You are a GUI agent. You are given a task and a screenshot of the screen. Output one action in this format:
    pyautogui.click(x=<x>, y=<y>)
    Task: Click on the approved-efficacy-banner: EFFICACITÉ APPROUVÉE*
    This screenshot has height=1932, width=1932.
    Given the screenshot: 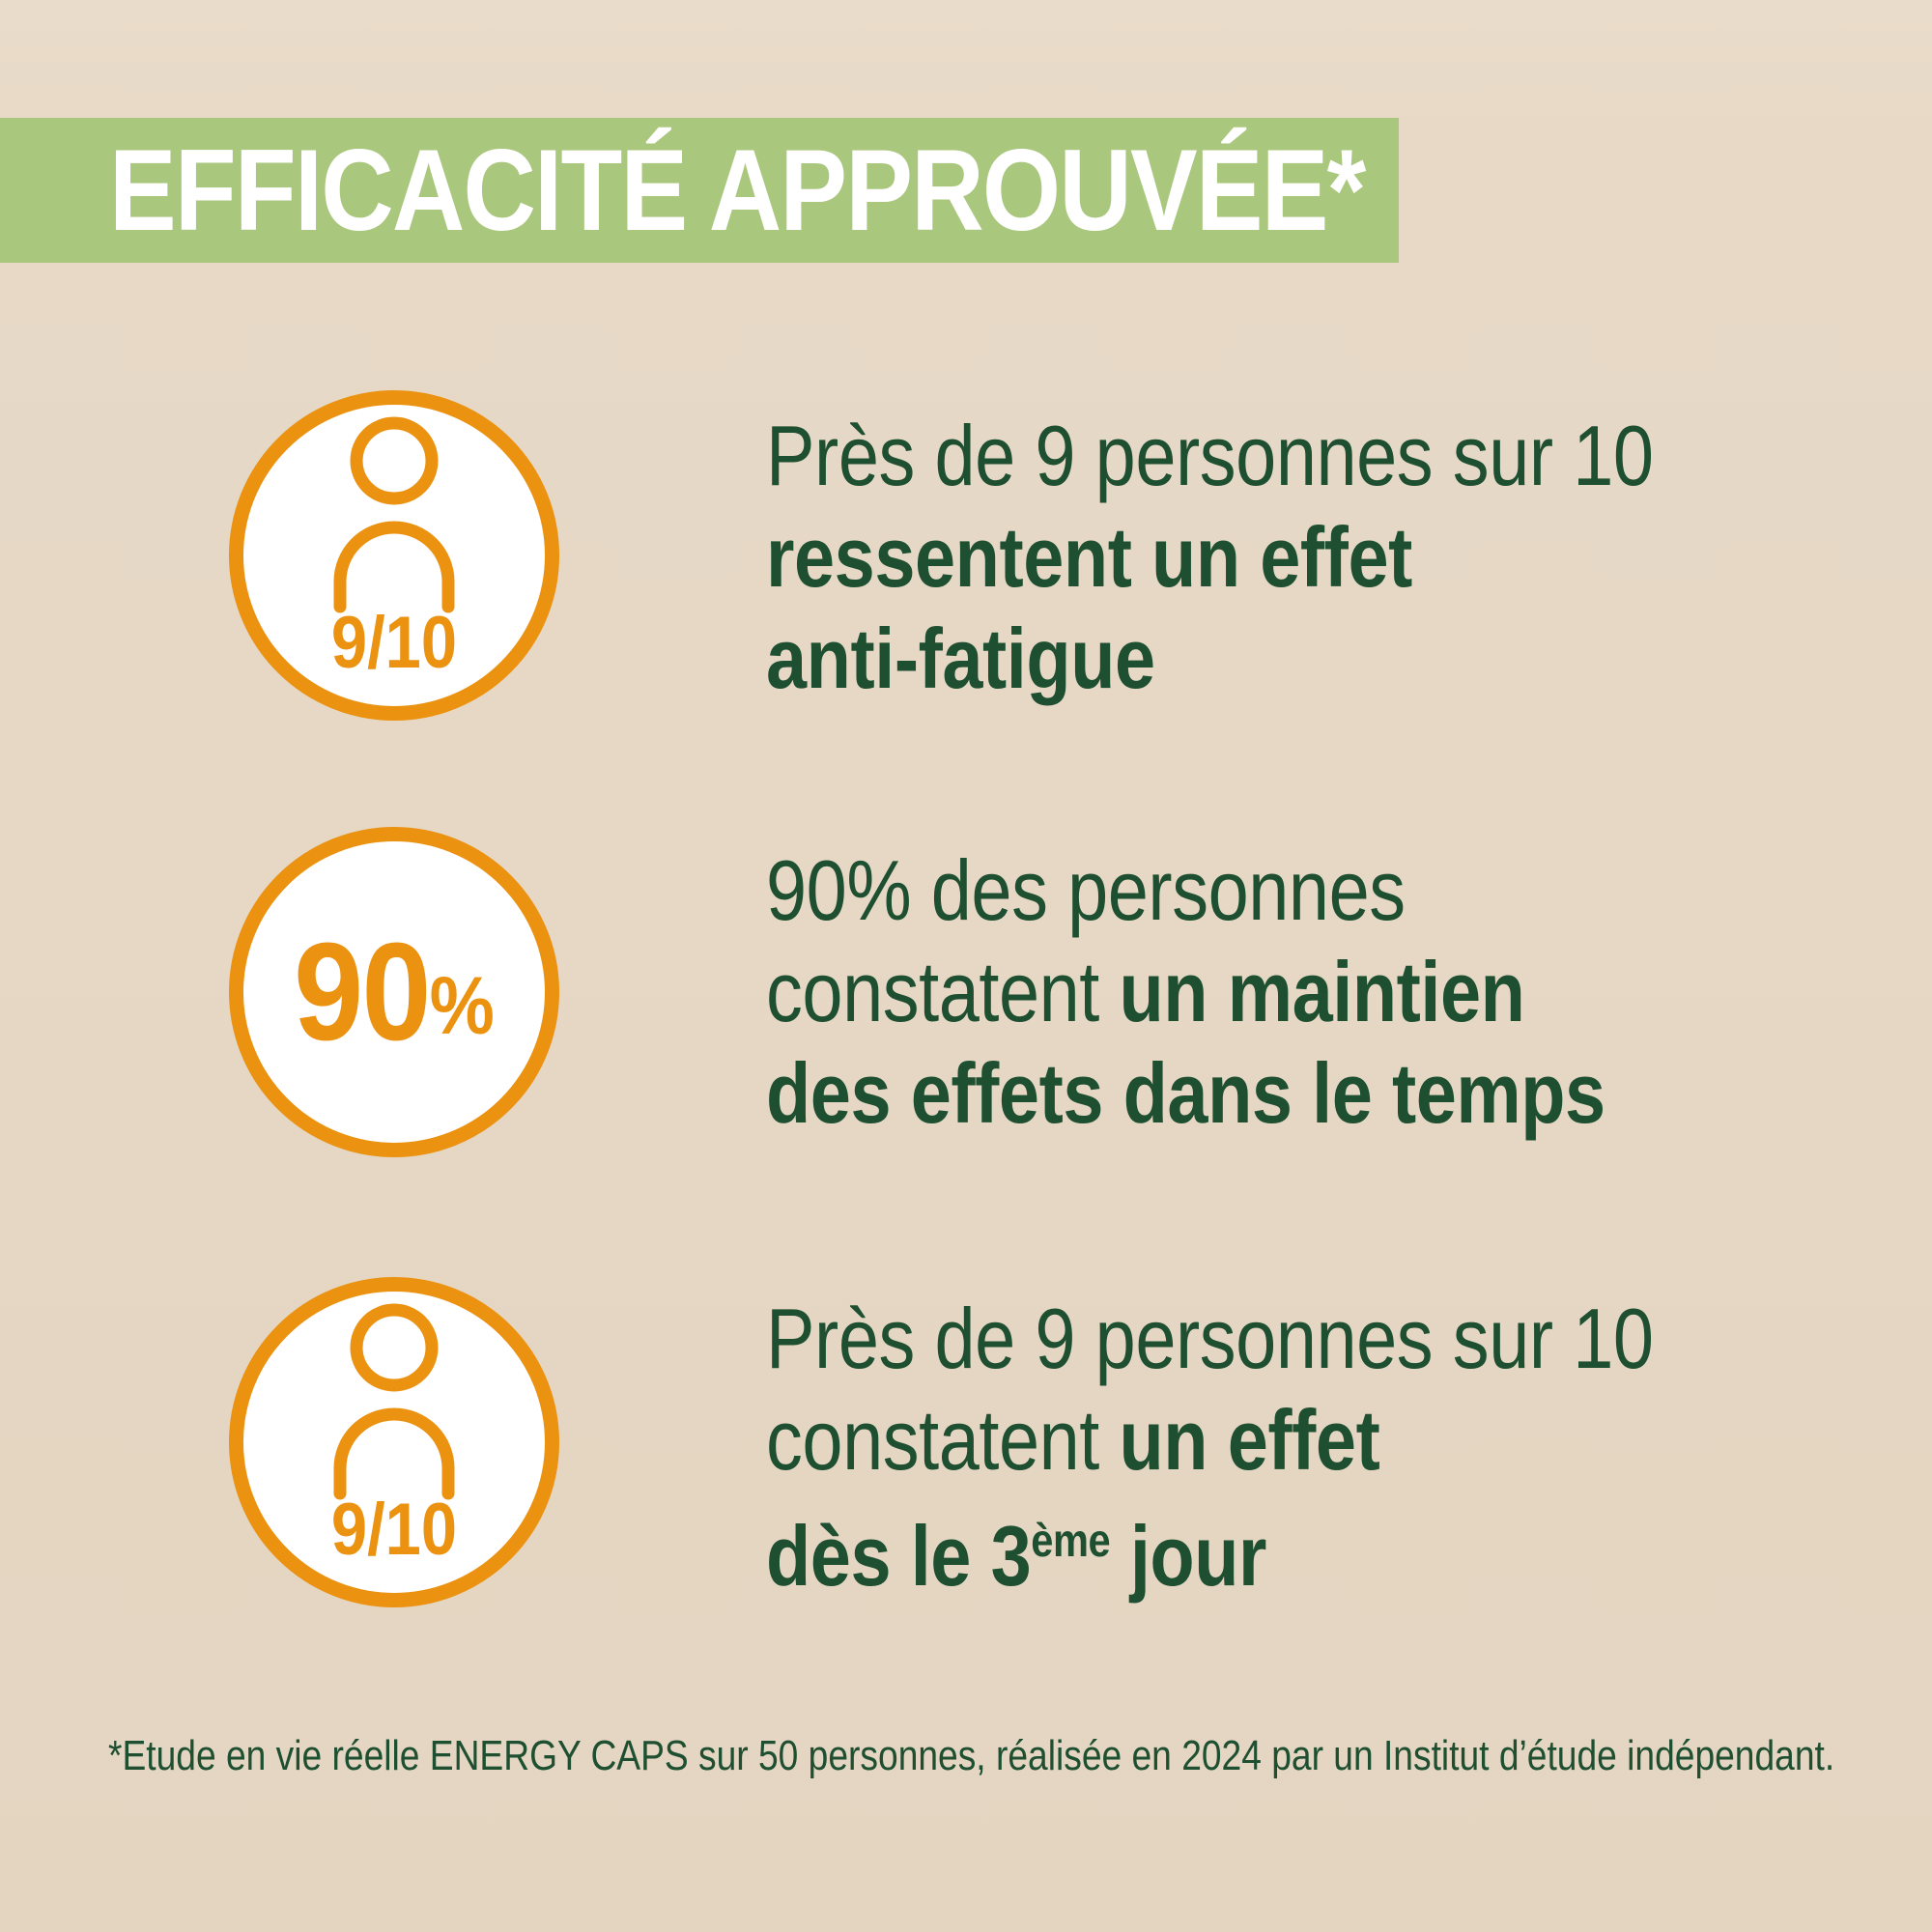 What is the action you would take?
    pyautogui.click(x=699, y=190)
    